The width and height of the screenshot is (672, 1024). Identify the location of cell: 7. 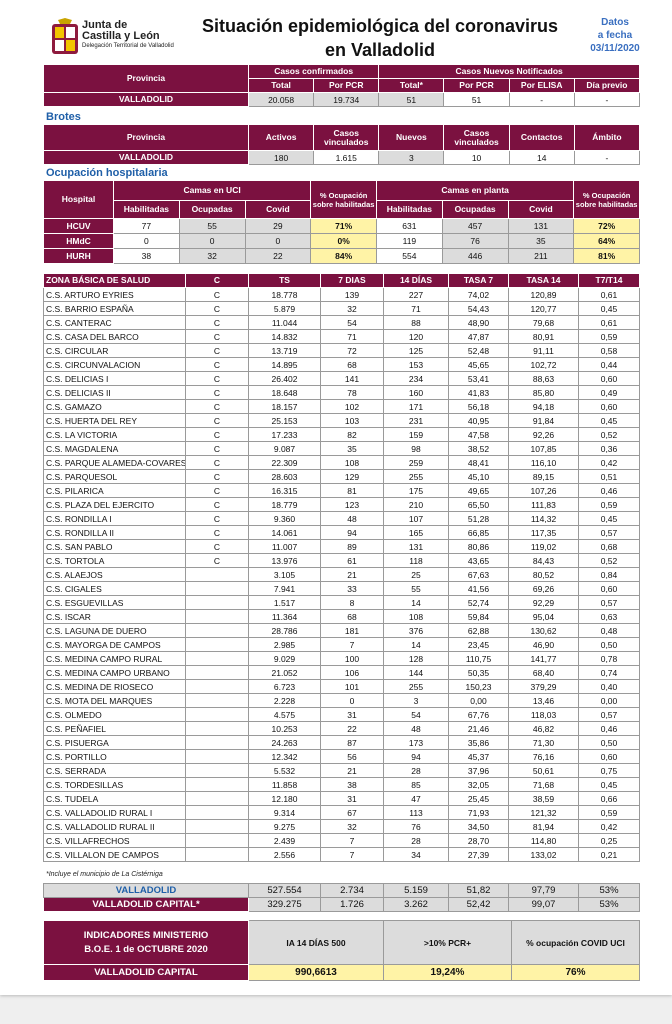
(352, 854).